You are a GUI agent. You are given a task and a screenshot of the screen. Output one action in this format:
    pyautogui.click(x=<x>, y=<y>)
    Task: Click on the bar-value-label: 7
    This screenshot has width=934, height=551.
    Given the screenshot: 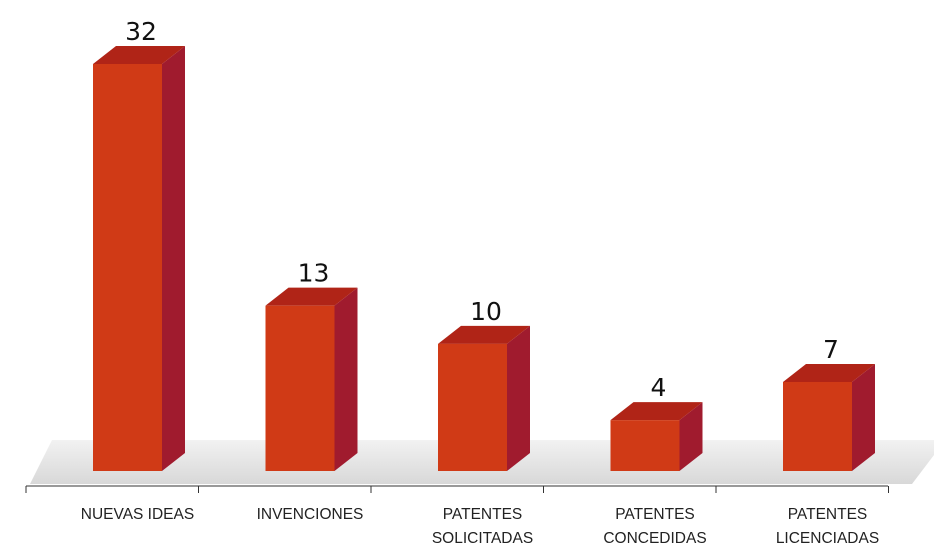 What is the action you would take?
    pyautogui.click(x=831, y=349)
    